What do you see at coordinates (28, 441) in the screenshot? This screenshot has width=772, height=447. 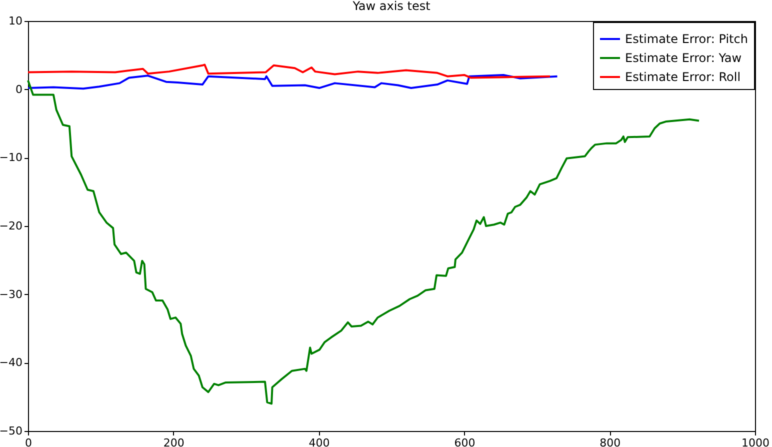 I see `x-tick-label: 0` at bounding box center [28, 441].